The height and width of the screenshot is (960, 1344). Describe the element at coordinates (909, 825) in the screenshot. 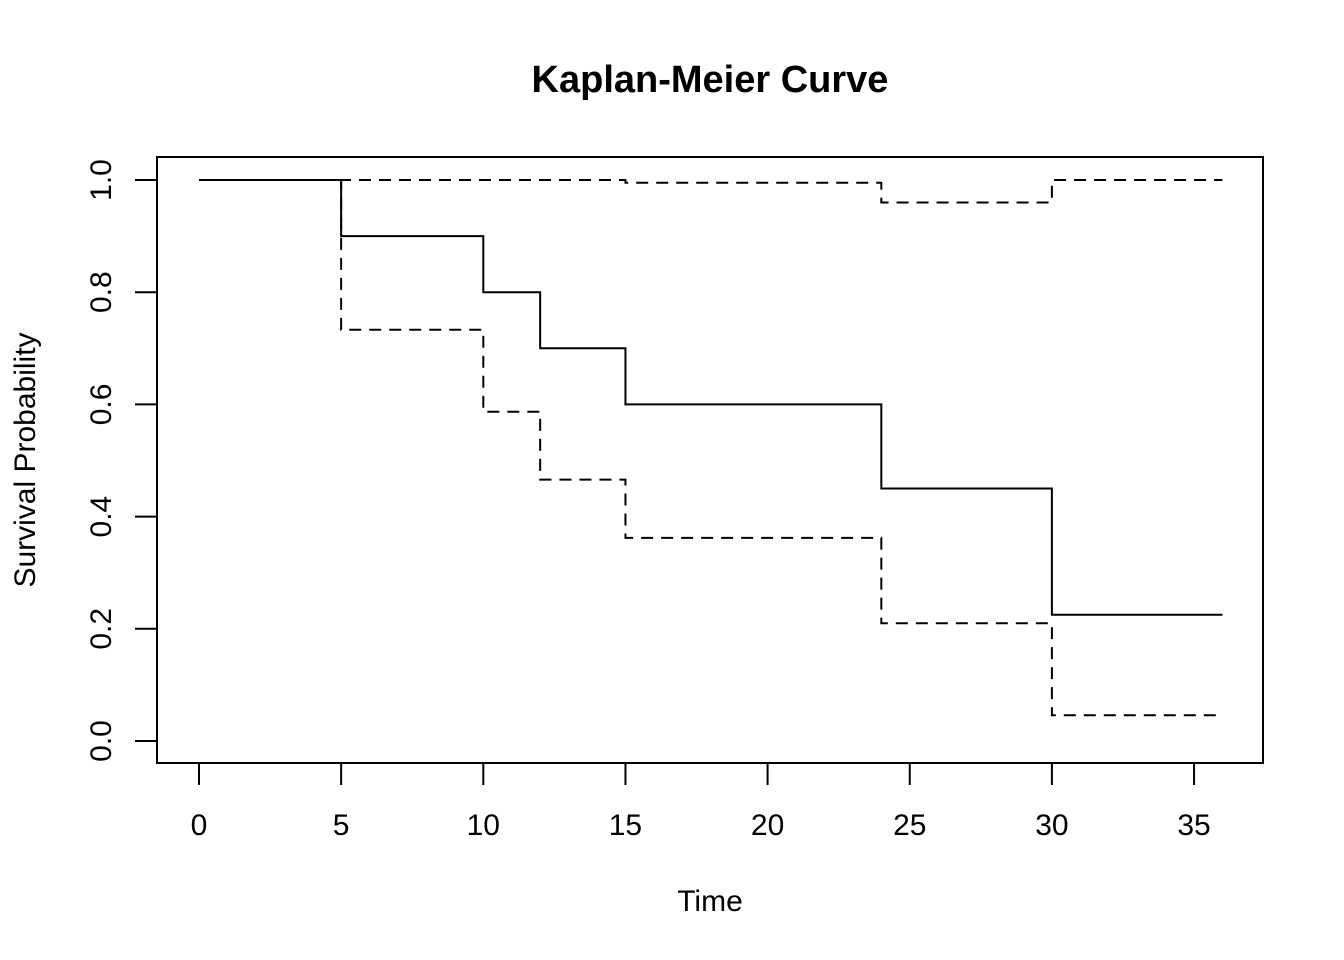

I see `x-tick-label: 25` at that location.